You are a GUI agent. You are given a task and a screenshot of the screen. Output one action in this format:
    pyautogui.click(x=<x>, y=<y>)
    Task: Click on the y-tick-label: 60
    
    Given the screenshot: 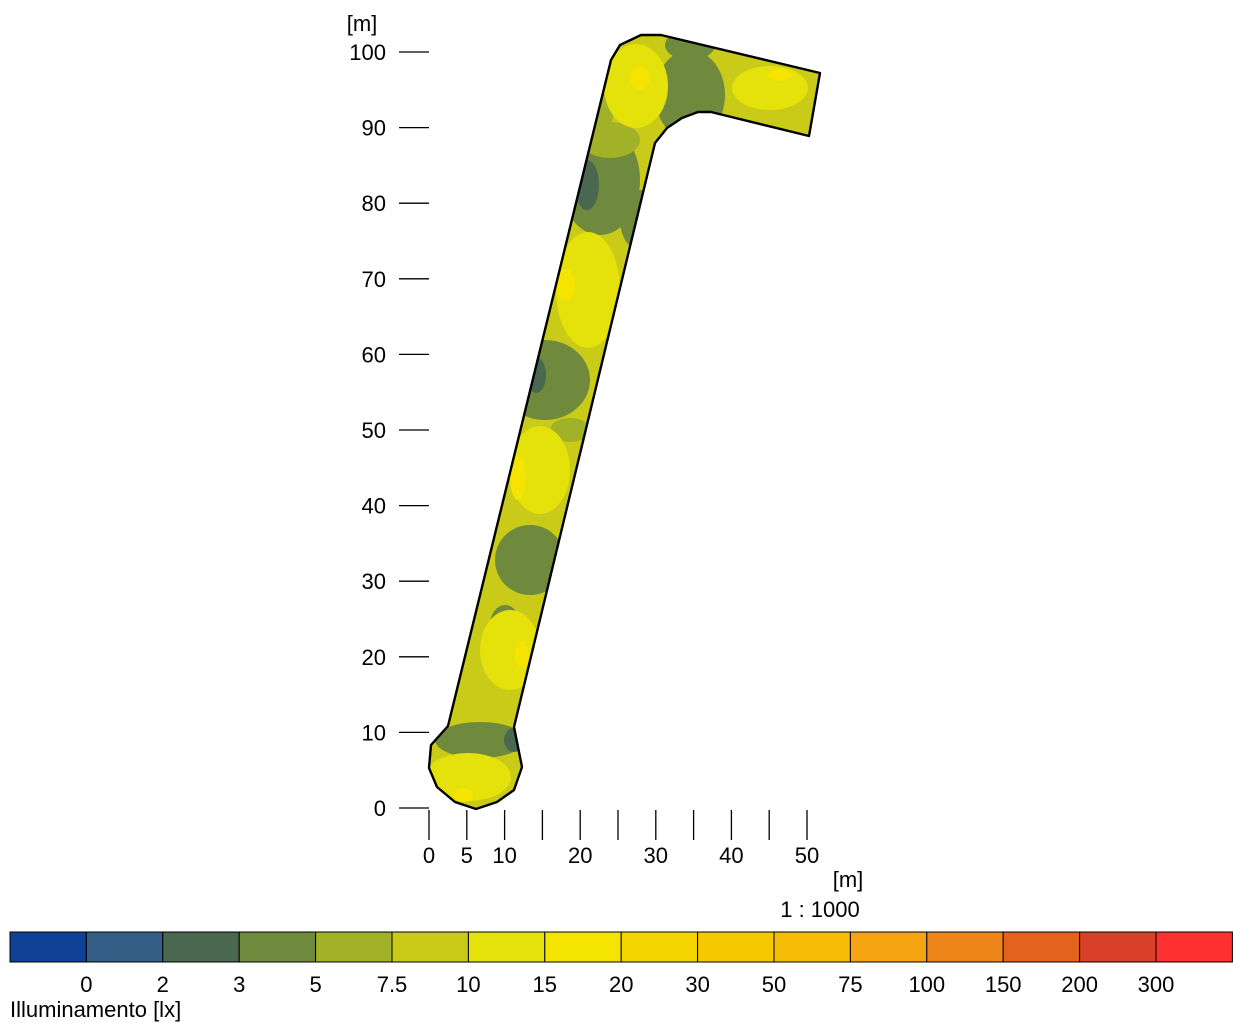 What is the action you would take?
    pyautogui.click(x=374, y=354)
    